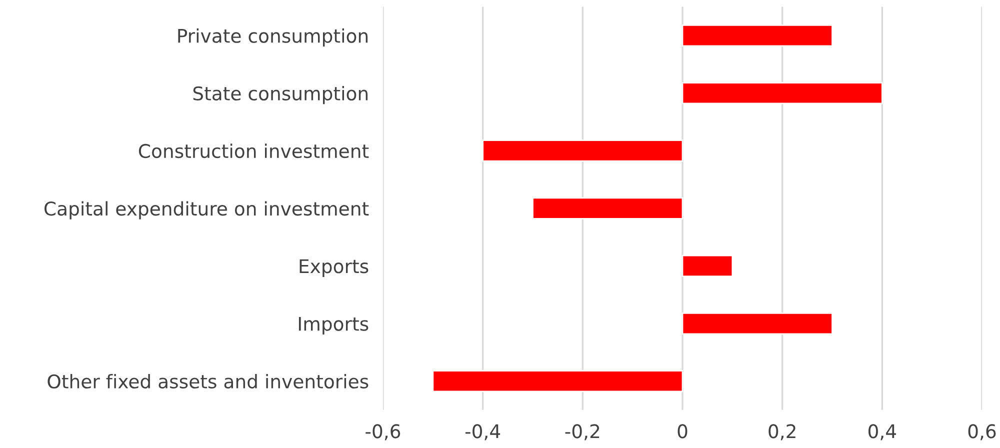 This screenshot has width=1000, height=448. Describe the element at coordinates (273, 37) in the screenshot. I see `y-tick-label: Private consumption` at that location.